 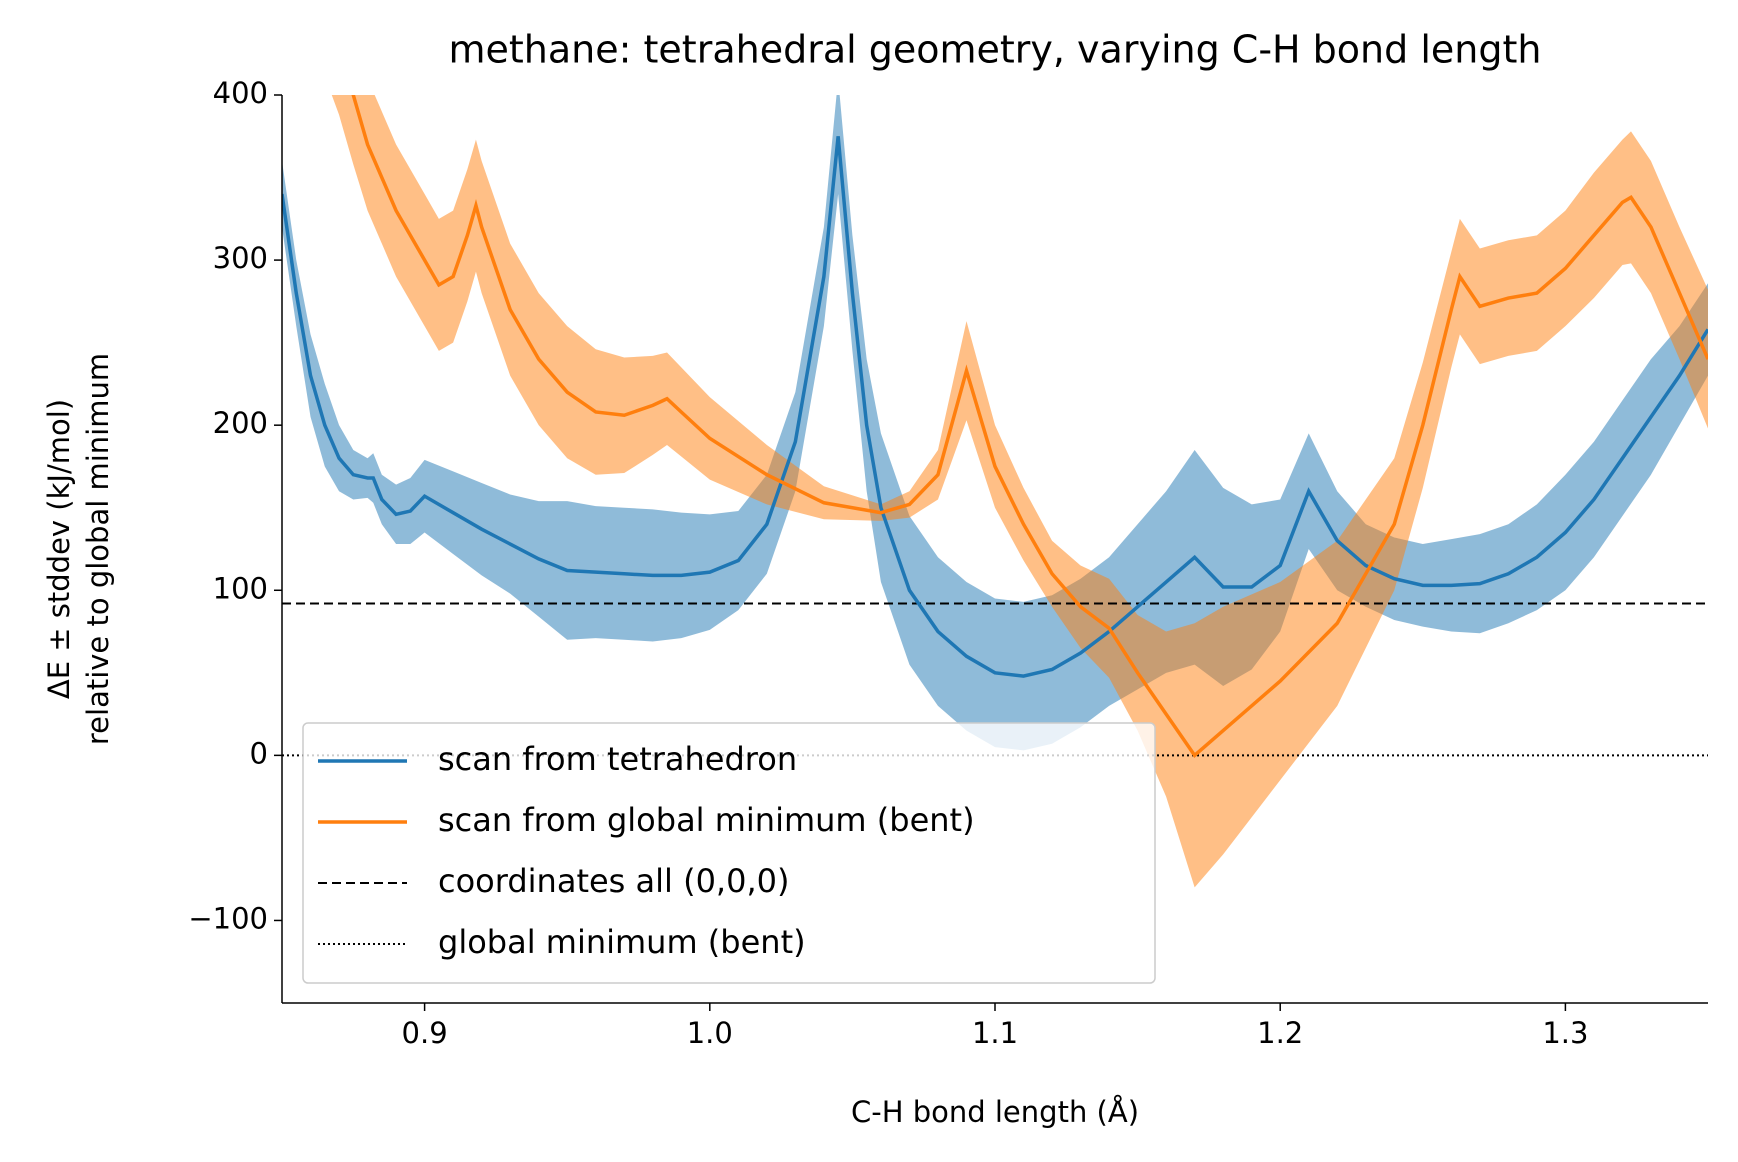 I want to click on y-tick-label: 0, so click(x=259, y=753).